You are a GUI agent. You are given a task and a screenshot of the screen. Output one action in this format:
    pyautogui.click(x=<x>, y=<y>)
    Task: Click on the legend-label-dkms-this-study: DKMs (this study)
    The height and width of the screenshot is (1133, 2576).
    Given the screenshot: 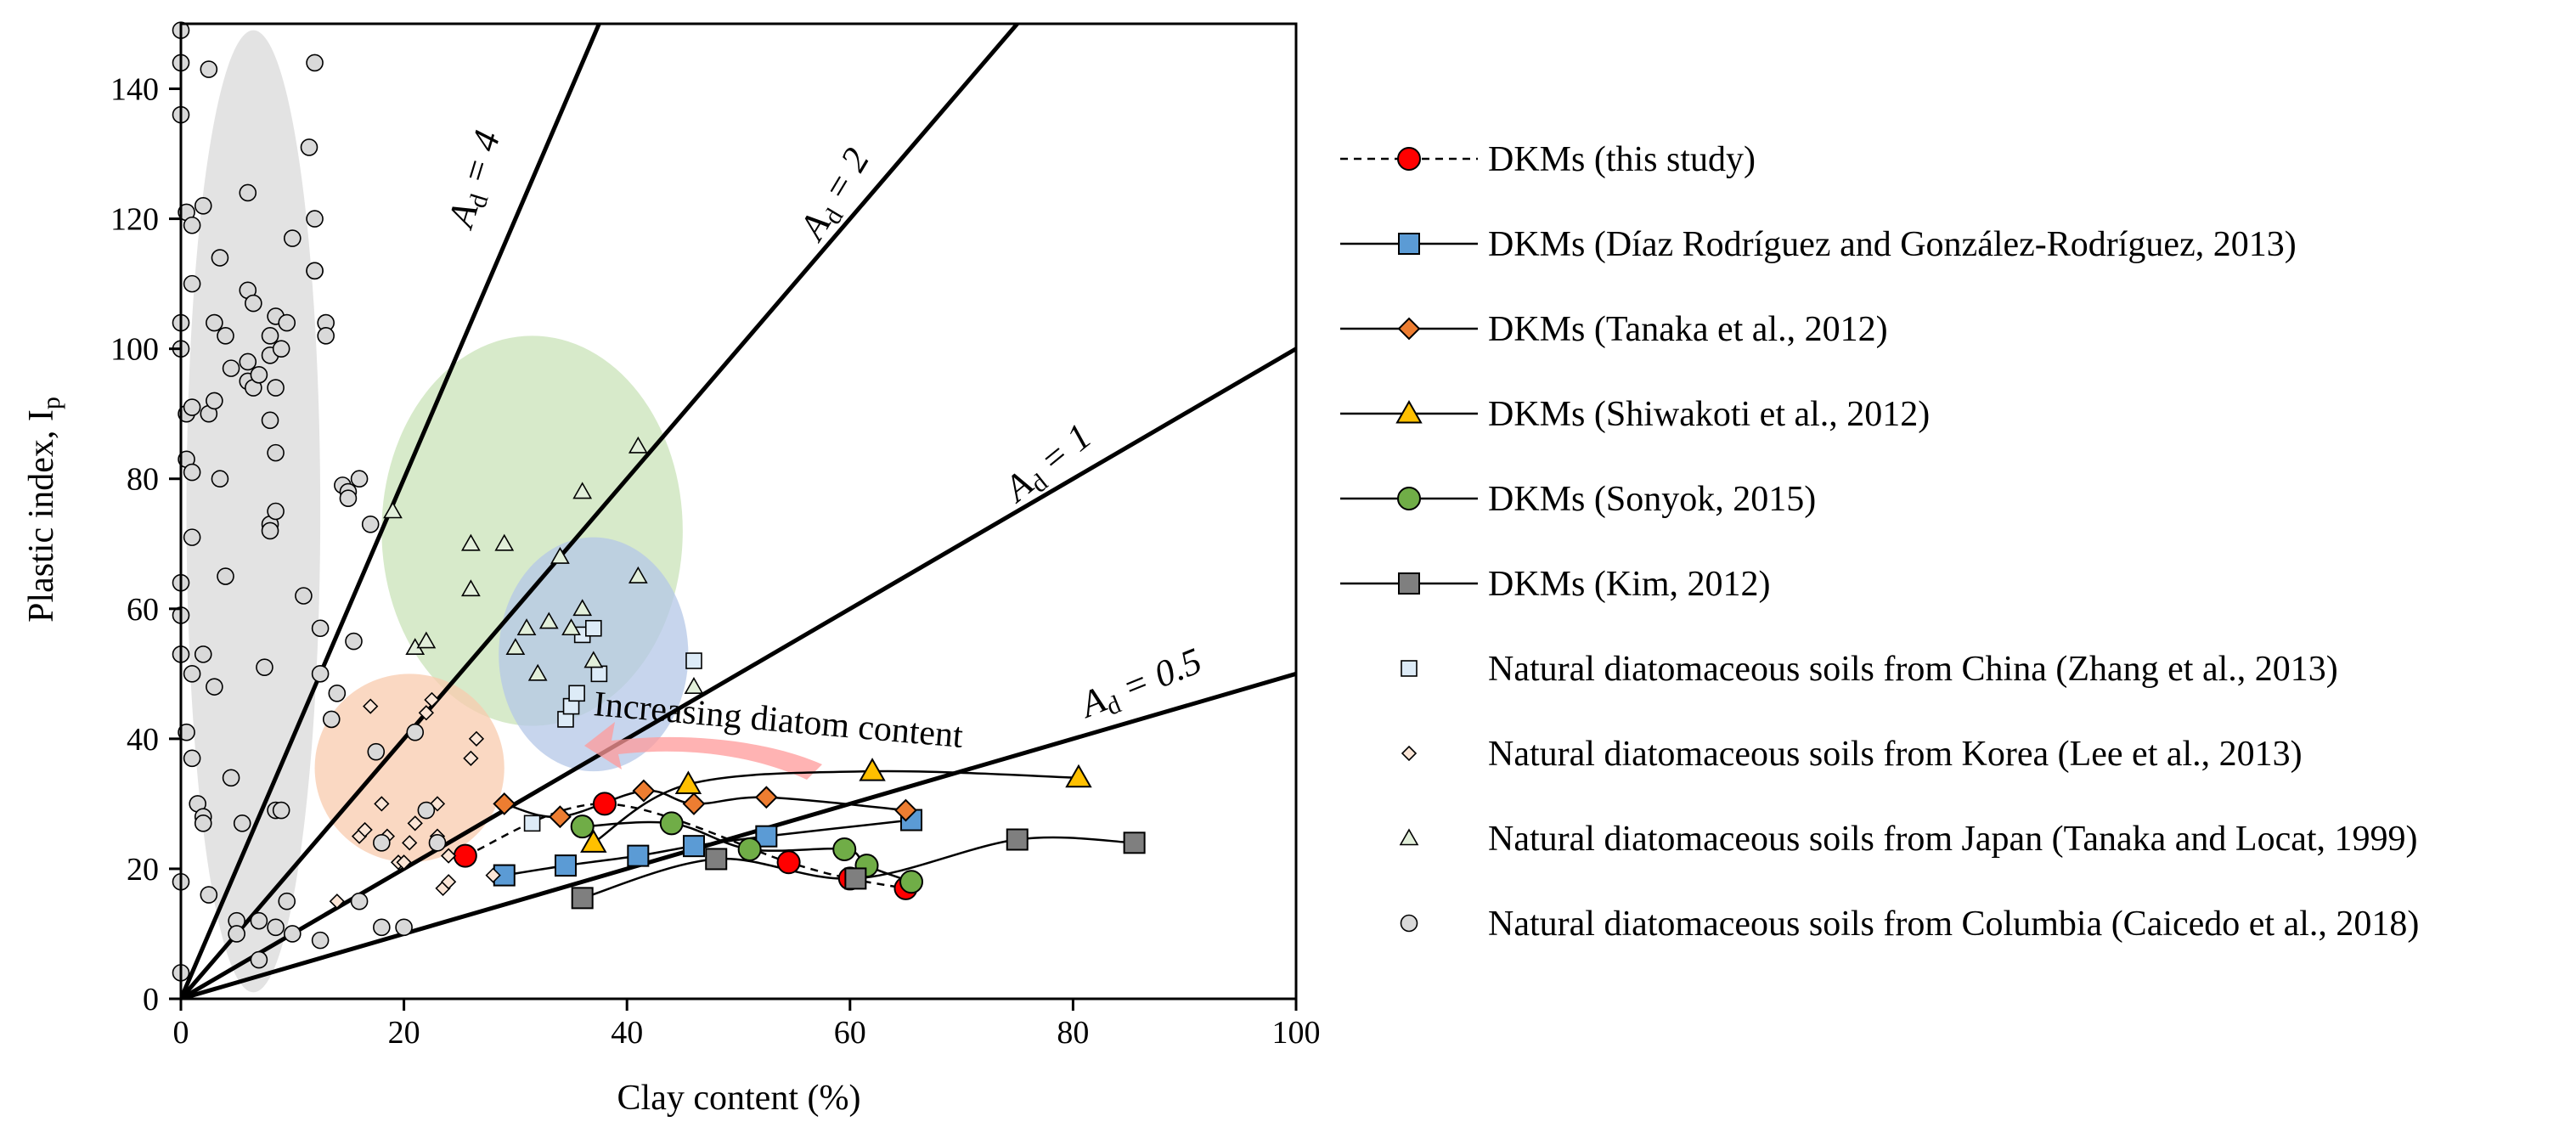 What is the action you would take?
    pyautogui.click(x=1622, y=159)
    